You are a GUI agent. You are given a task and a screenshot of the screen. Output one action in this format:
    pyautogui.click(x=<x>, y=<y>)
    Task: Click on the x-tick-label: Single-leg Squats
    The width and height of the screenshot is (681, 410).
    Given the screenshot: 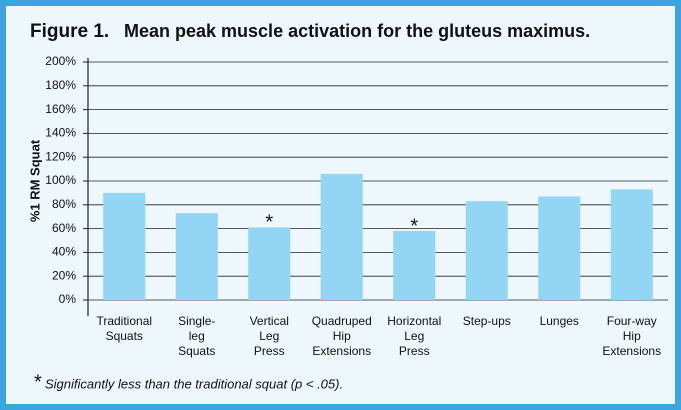 What is the action you would take?
    pyautogui.click(x=196, y=336)
    